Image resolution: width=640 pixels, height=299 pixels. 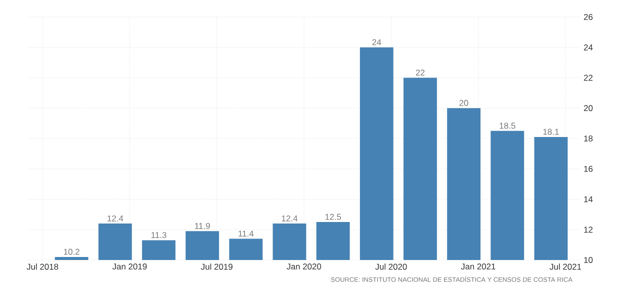 What do you see at coordinates (588, 229) in the screenshot?
I see `y-tick-label: 12` at bounding box center [588, 229].